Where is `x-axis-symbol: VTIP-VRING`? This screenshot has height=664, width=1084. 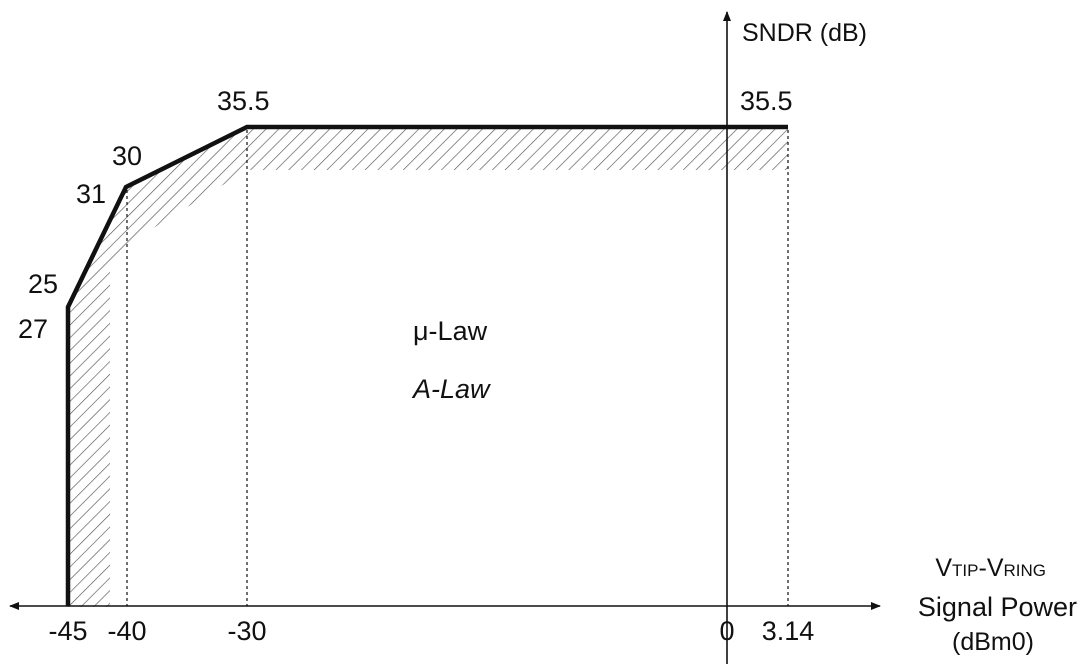 x-axis-symbol: VTIP-VRING is located at coordinates (990, 568).